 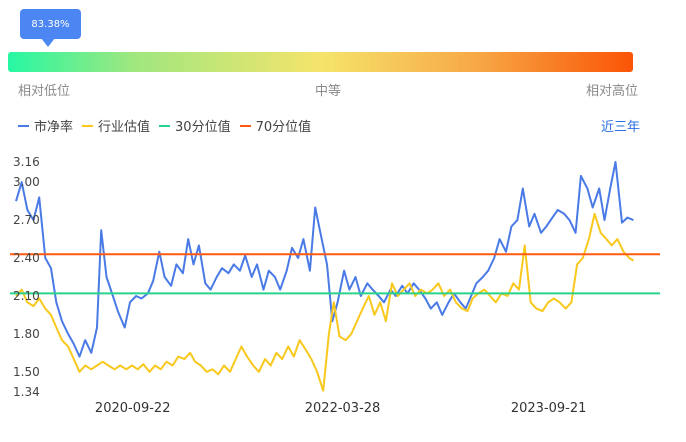 I want to click on percentile-badge-value: 83.38%, so click(x=50, y=24).